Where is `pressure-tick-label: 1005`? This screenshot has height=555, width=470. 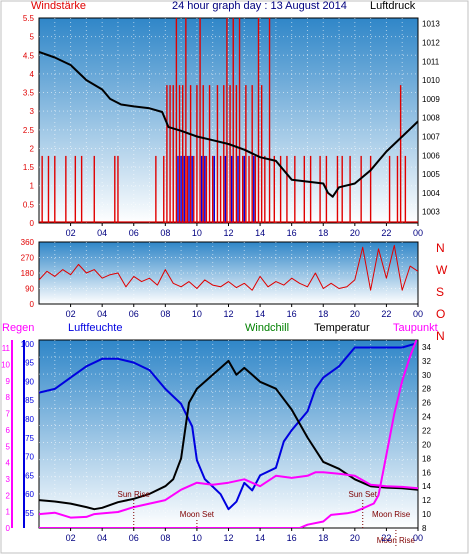 pressure-tick-label: 1005 is located at coordinates (431, 174).